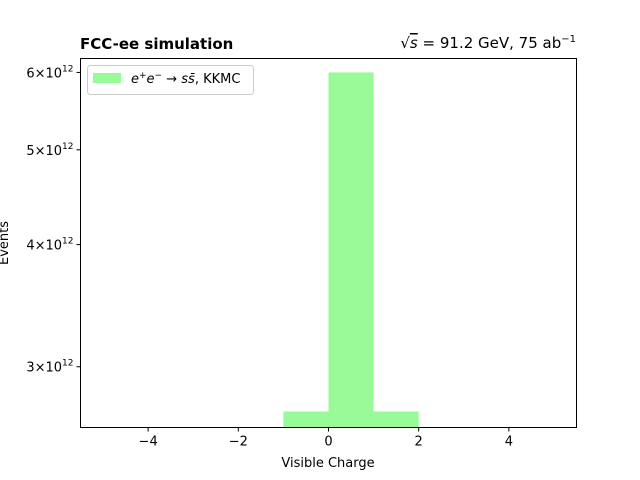 This screenshot has height=480, width=640. Describe the element at coordinates (156, 44) in the screenshot. I see `chart-title-left: FCC-ee simulation` at that location.